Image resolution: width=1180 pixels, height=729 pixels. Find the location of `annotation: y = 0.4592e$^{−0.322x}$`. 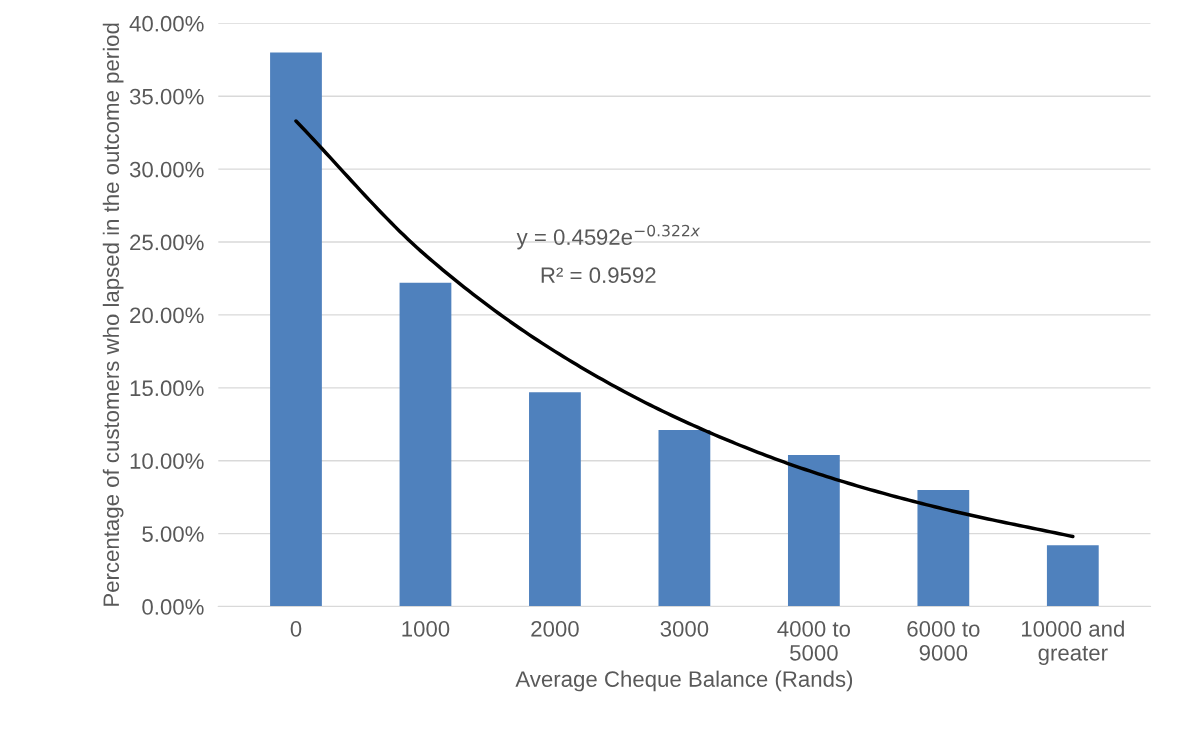

annotation: y = 0.4592e$^{−0.322x}$ is located at coordinates (608, 237).